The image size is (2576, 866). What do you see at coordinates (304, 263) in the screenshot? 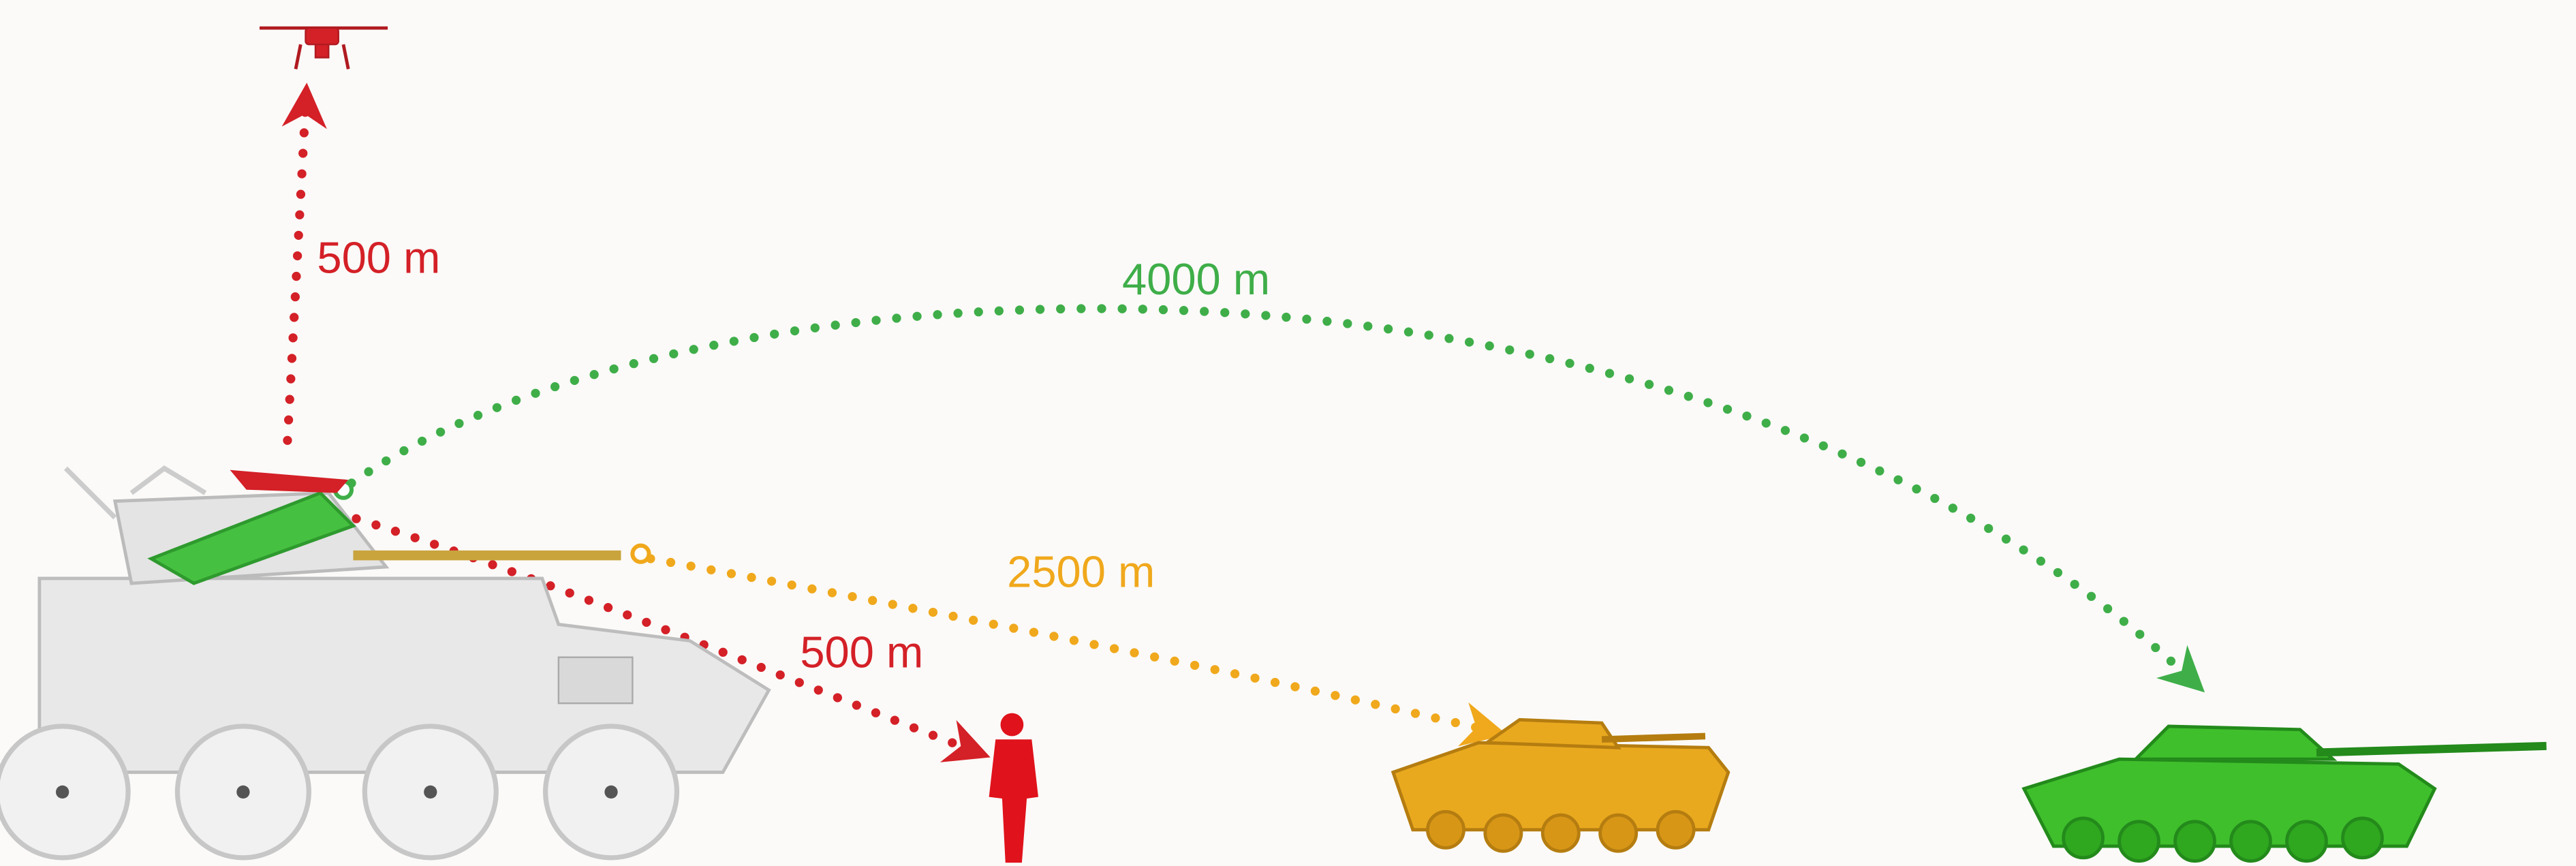
I see `drone-trajectory` at bounding box center [304, 263].